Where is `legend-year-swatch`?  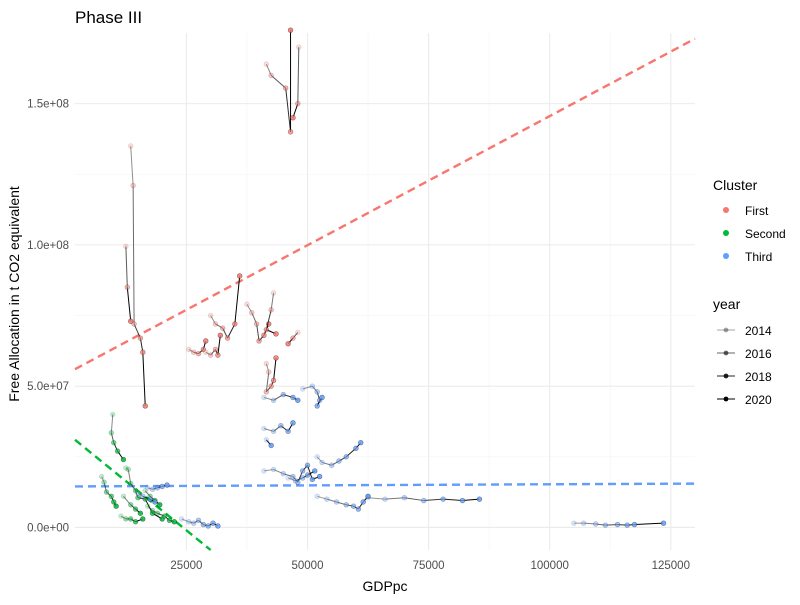 legend-year-swatch is located at coordinates (726, 353).